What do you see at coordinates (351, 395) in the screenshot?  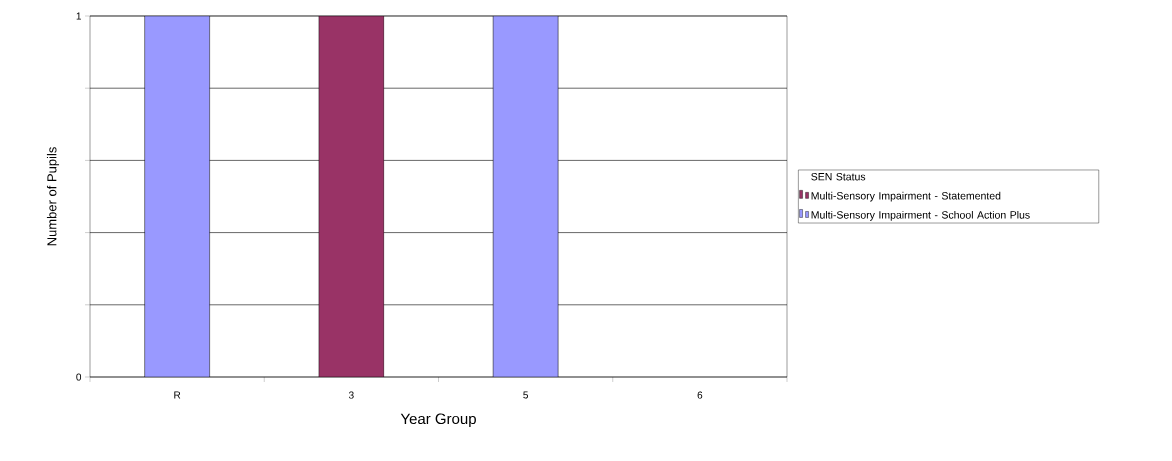 I see `x-tick-label: 3` at bounding box center [351, 395].